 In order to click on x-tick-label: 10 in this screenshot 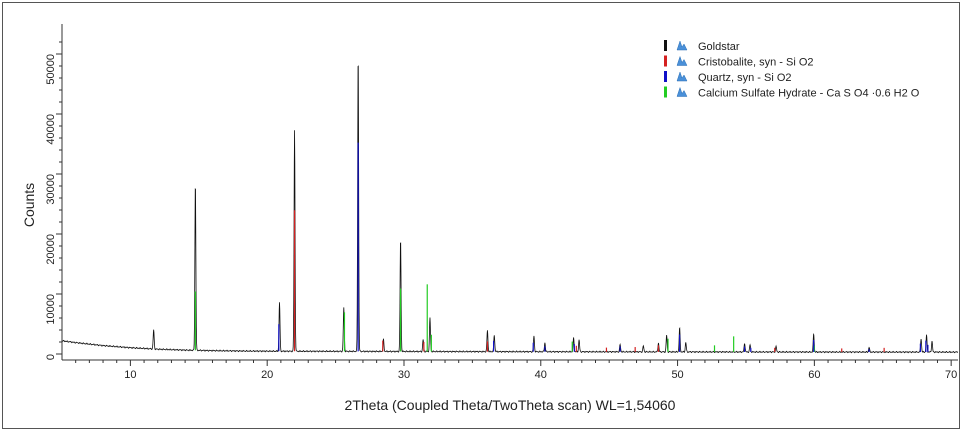, I will do `click(130, 375)`.